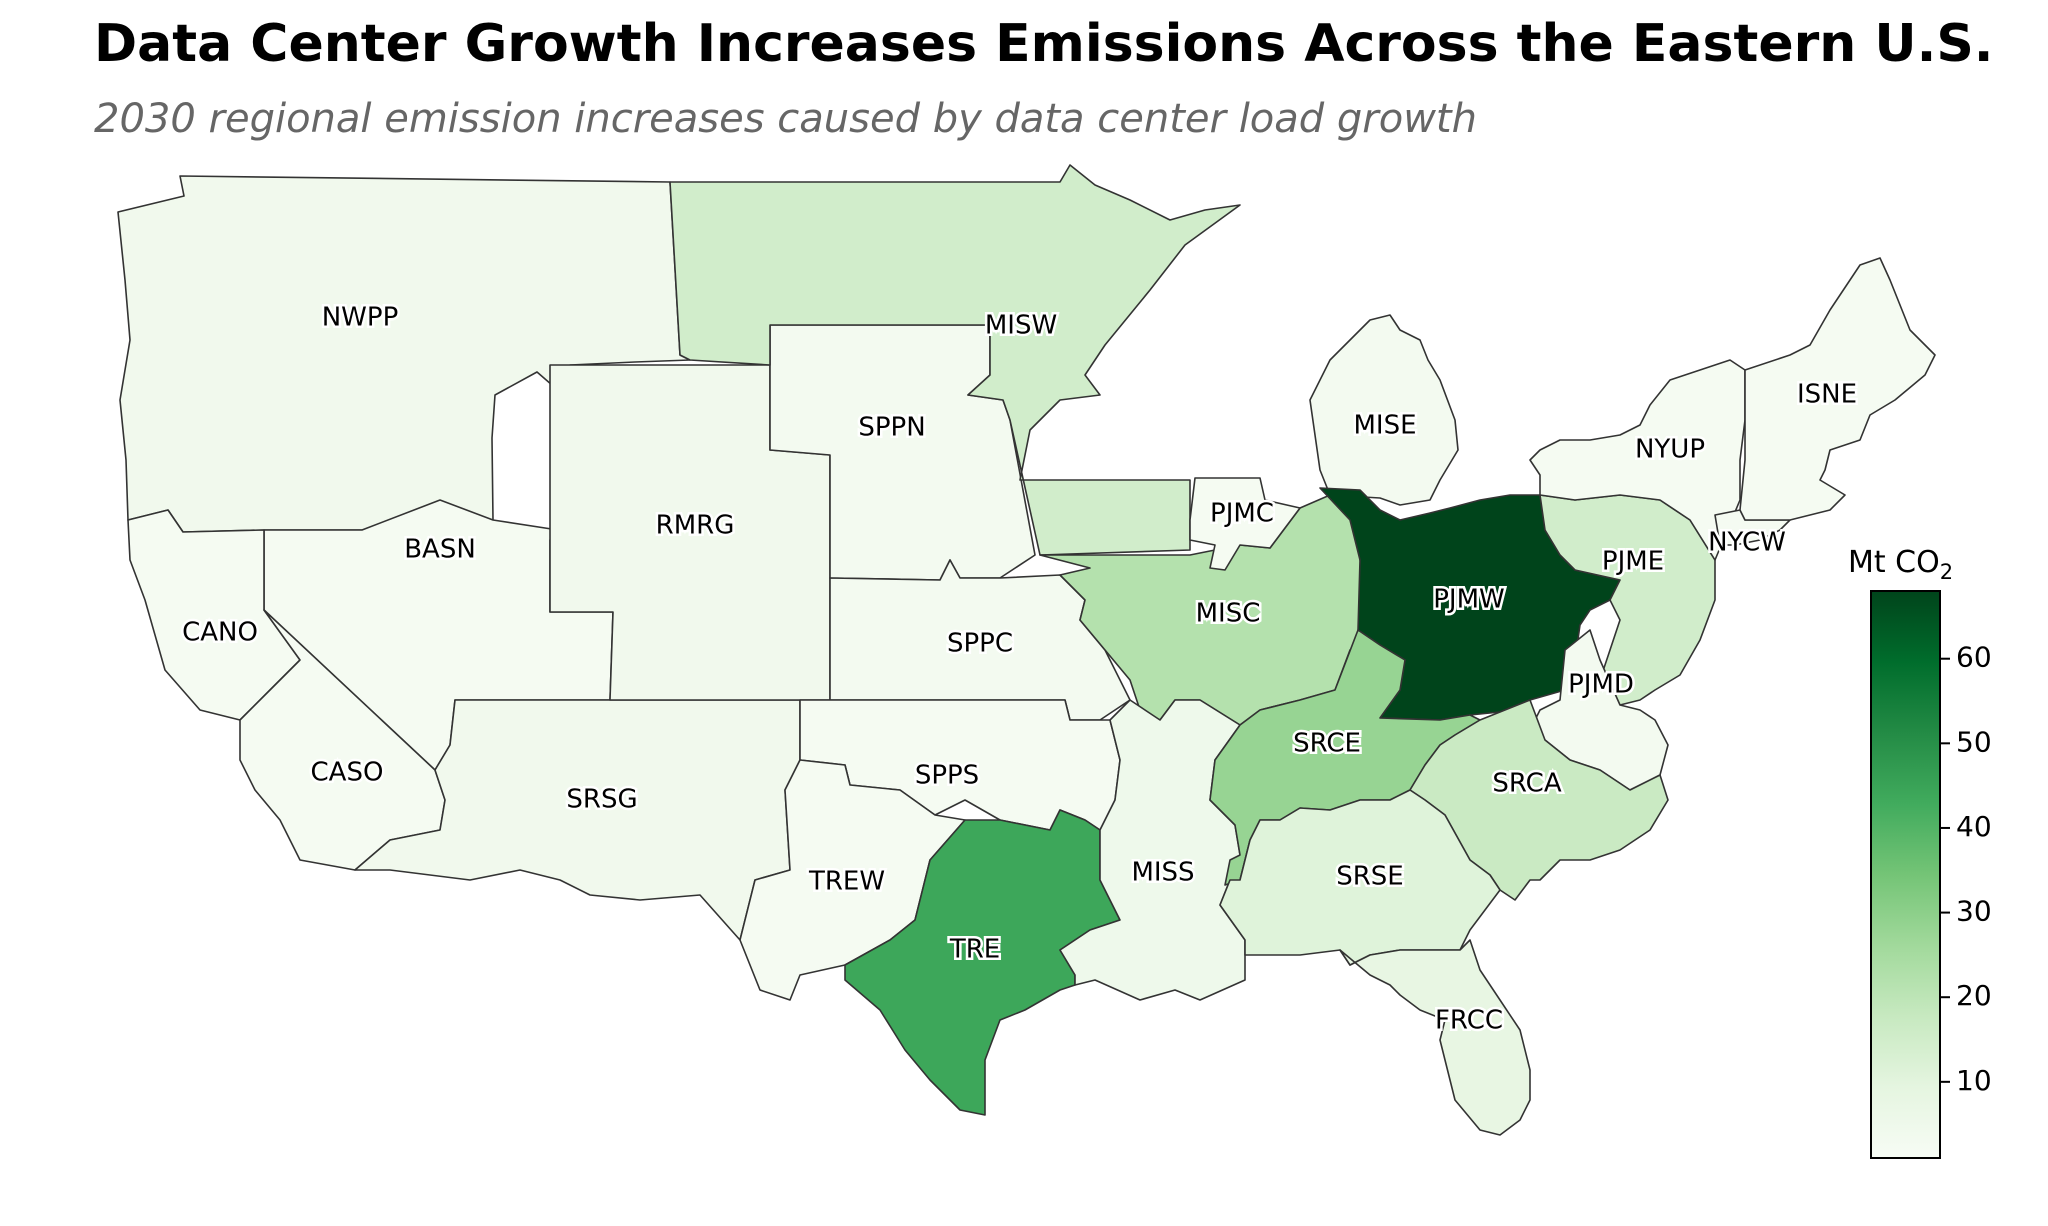 The height and width of the screenshot is (1226, 2048). Describe the element at coordinates (1435, 1037) in the screenshot. I see `region-frcc` at that location.